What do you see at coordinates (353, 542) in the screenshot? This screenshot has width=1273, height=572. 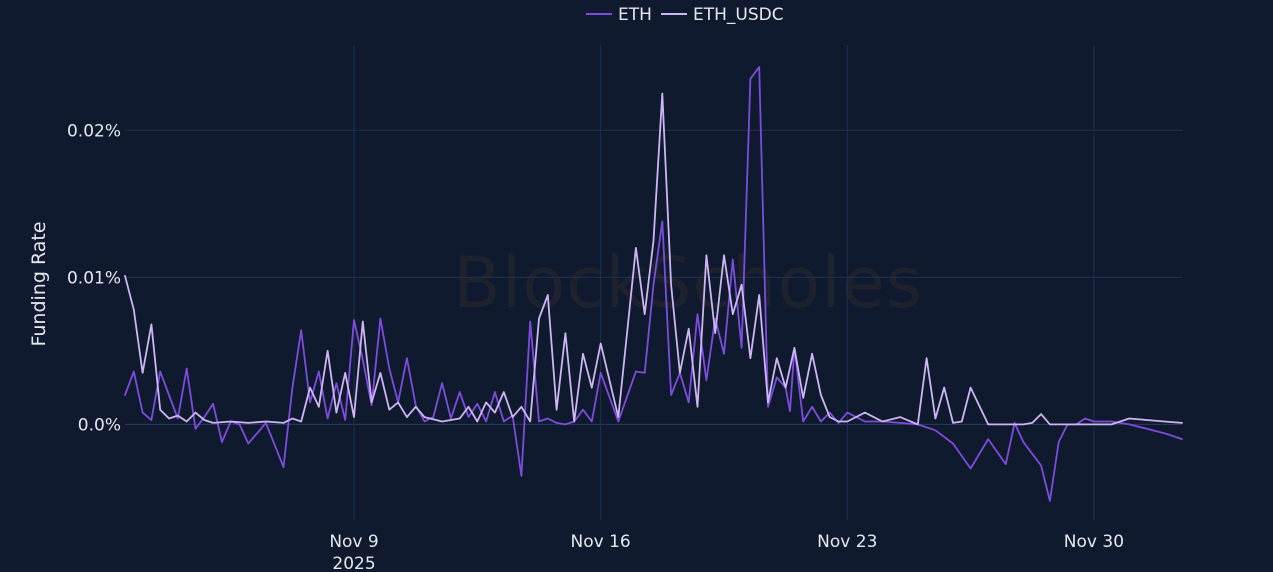 I see `x-tick-label: Nov 9` at bounding box center [353, 542].